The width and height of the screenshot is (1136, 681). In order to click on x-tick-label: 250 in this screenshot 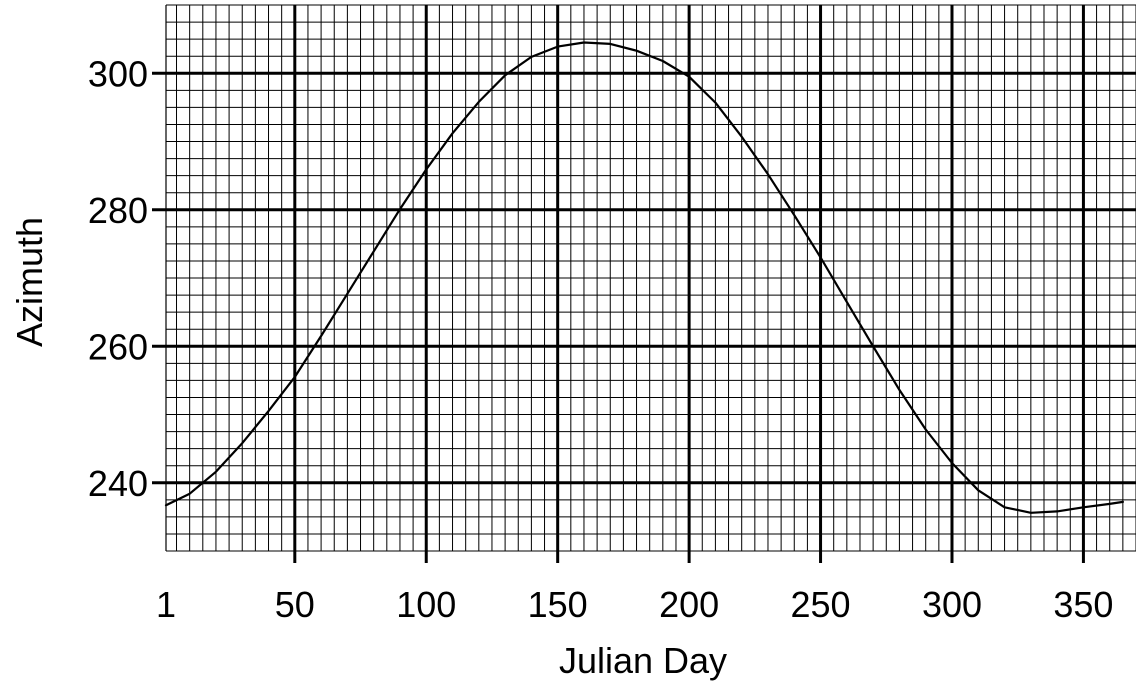, I will do `click(821, 604)`.